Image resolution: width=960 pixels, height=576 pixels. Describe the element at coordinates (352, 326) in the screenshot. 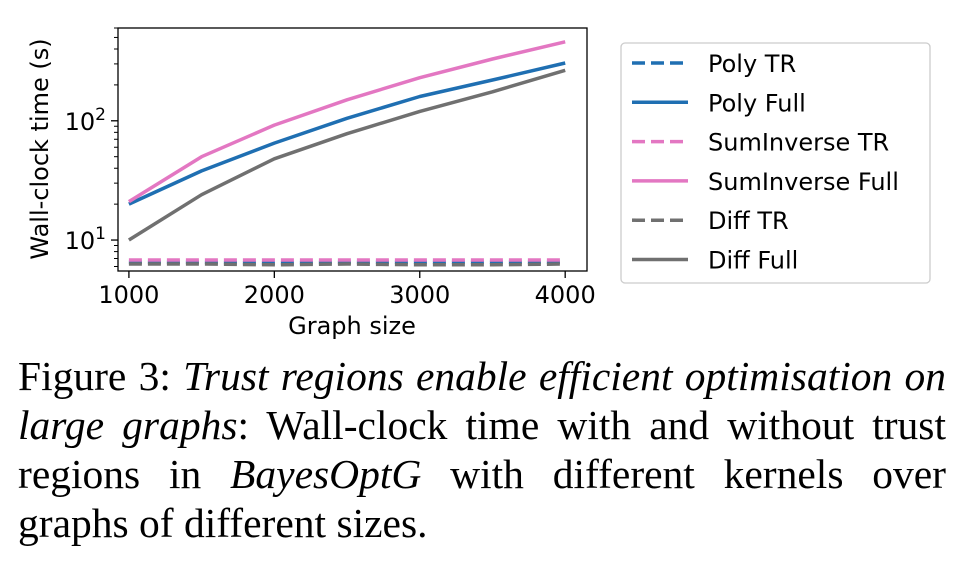

I see `x-axis-label: Graph size` at that location.